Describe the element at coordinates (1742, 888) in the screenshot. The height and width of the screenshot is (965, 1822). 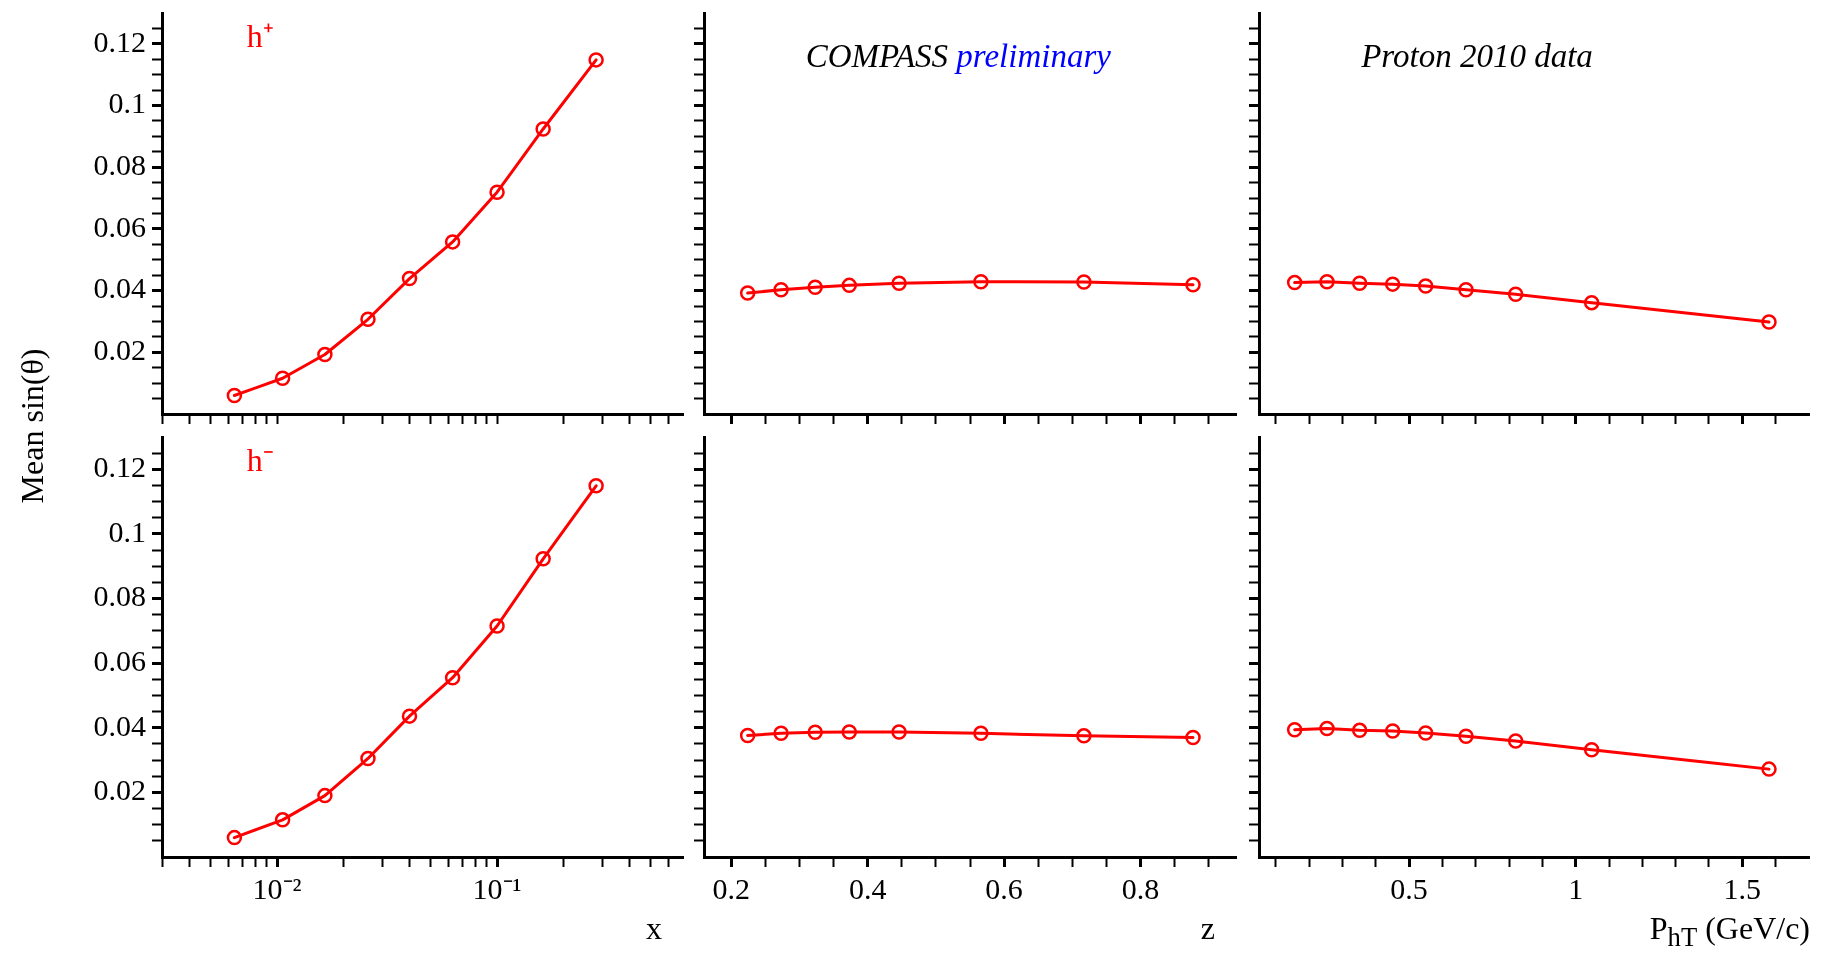
I see `x-tick-label: 1.5` at that location.